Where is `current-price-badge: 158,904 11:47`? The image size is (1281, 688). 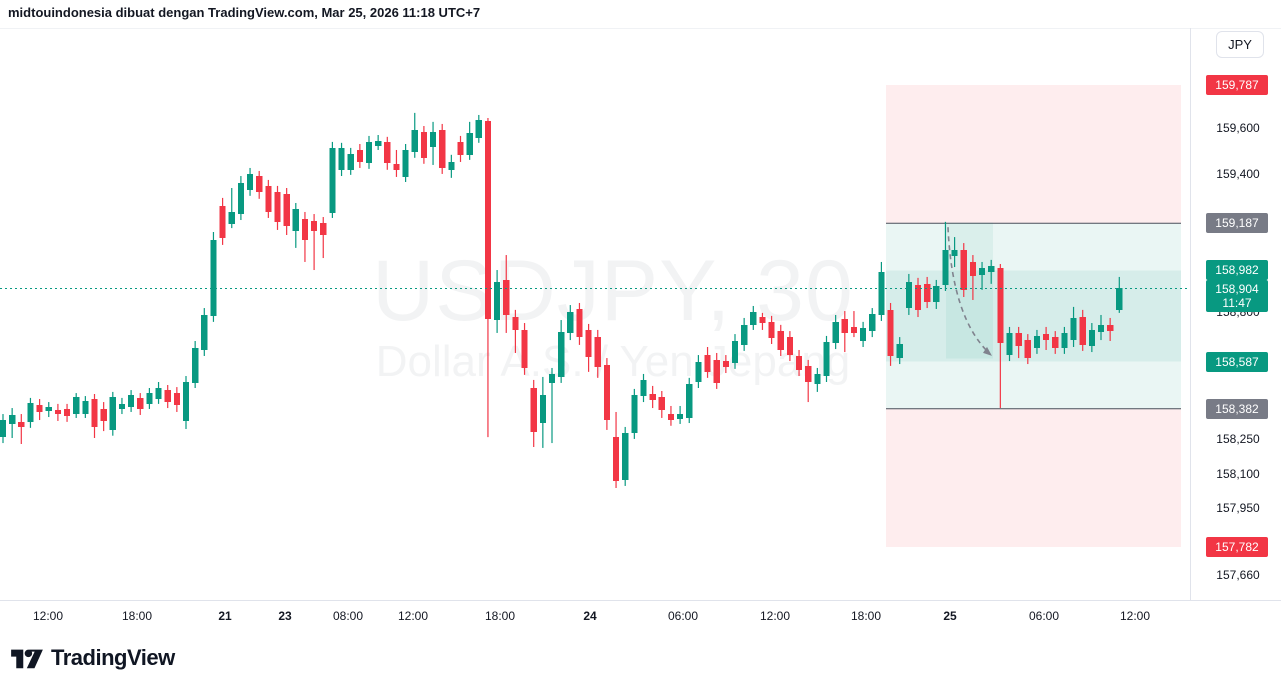 current-price-badge: 158,904 11:47 is located at coordinates (1237, 295).